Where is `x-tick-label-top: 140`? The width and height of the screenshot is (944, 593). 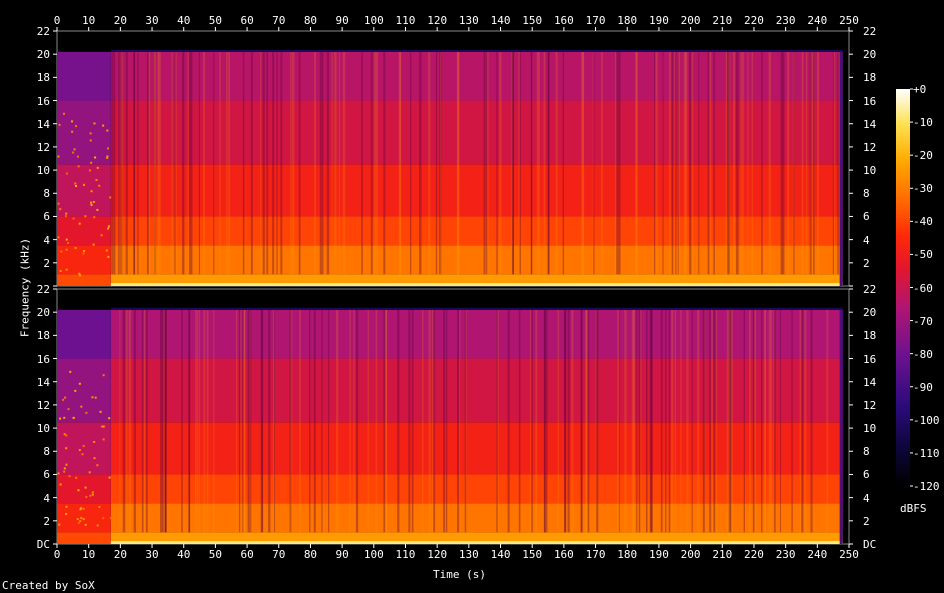 x-tick-label-top: 140 is located at coordinates (500, 20).